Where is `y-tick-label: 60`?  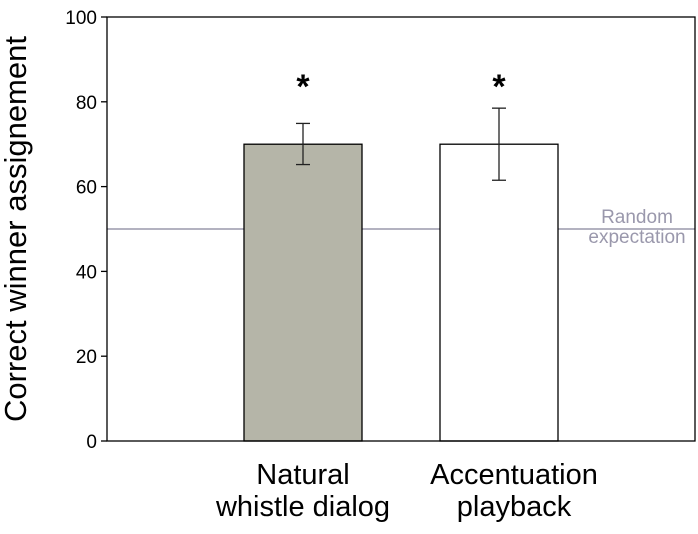
y-tick-label: 60 is located at coordinates (86, 188).